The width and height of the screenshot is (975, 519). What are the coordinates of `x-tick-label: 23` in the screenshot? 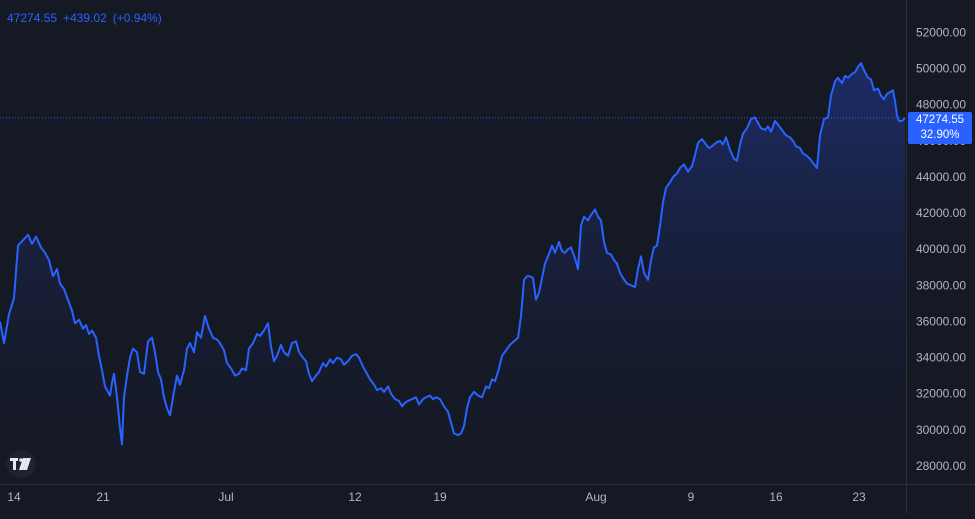 It's located at (859, 497).